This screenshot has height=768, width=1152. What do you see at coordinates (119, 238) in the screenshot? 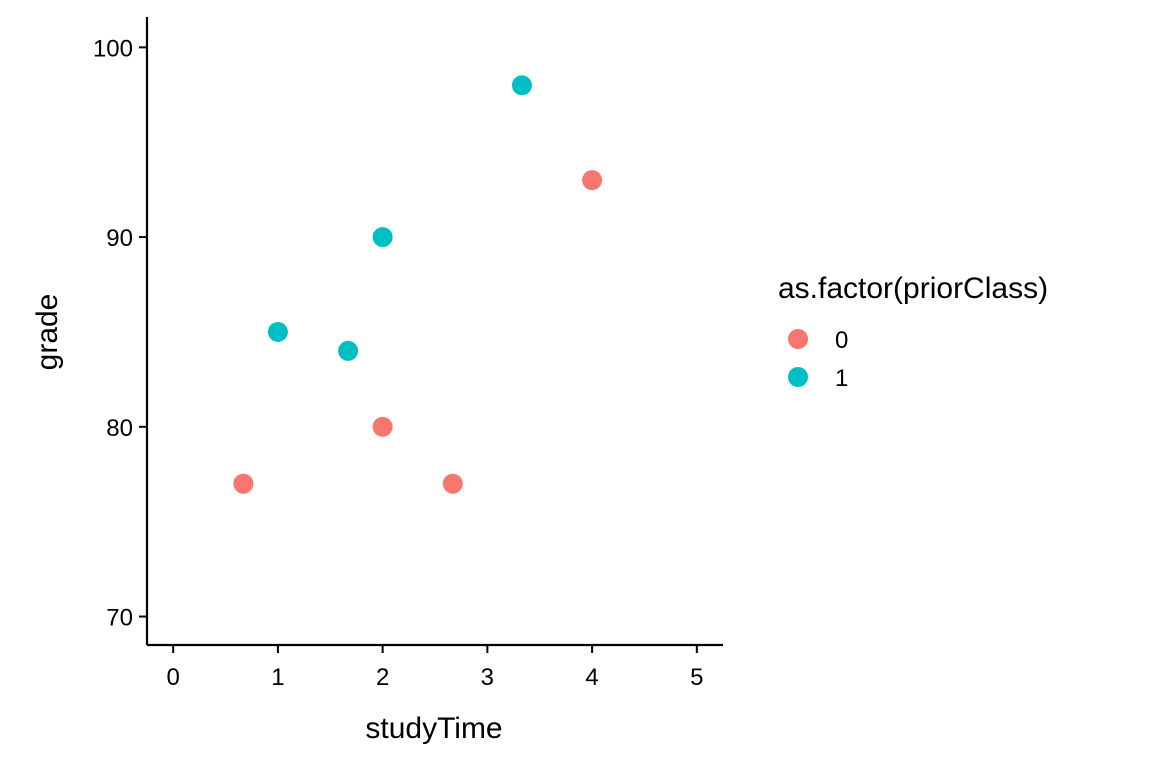
I see `y-tick-label: 90` at bounding box center [119, 238].